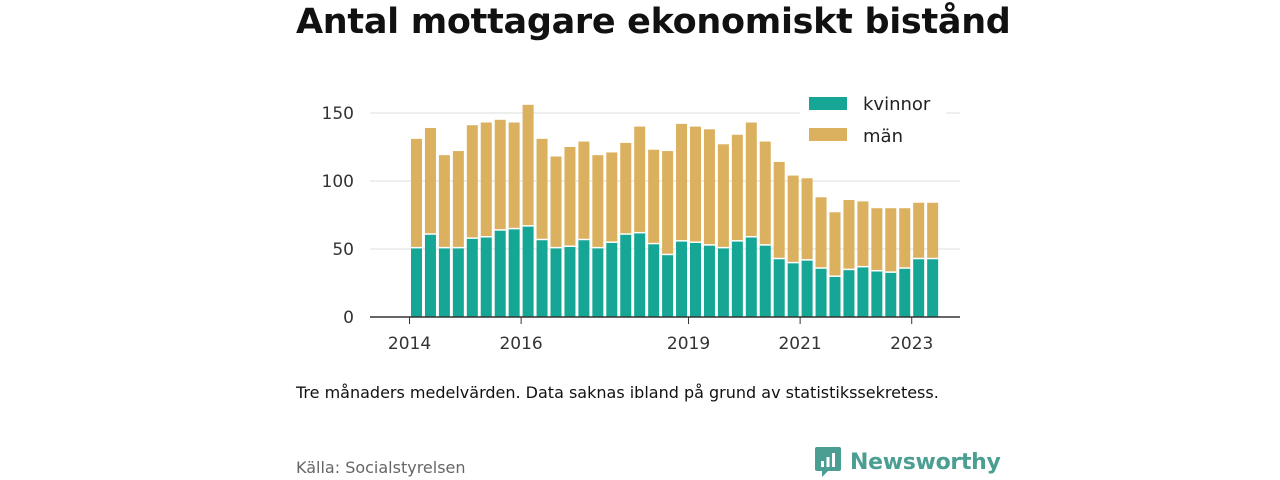 This screenshot has width=1280, height=480. Describe the element at coordinates (653, 22) in the screenshot. I see `chart-title: Antal mottagare ekonomiskt bistånd` at that location.